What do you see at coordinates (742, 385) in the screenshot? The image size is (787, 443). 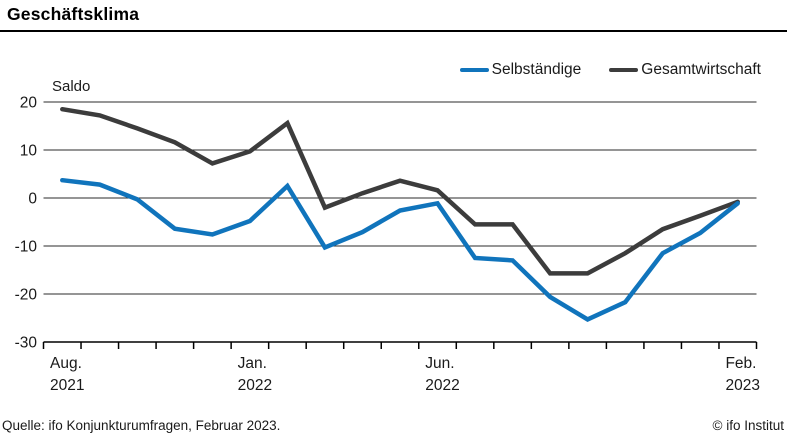 I see `x-tick-label: 2023` at bounding box center [742, 385].